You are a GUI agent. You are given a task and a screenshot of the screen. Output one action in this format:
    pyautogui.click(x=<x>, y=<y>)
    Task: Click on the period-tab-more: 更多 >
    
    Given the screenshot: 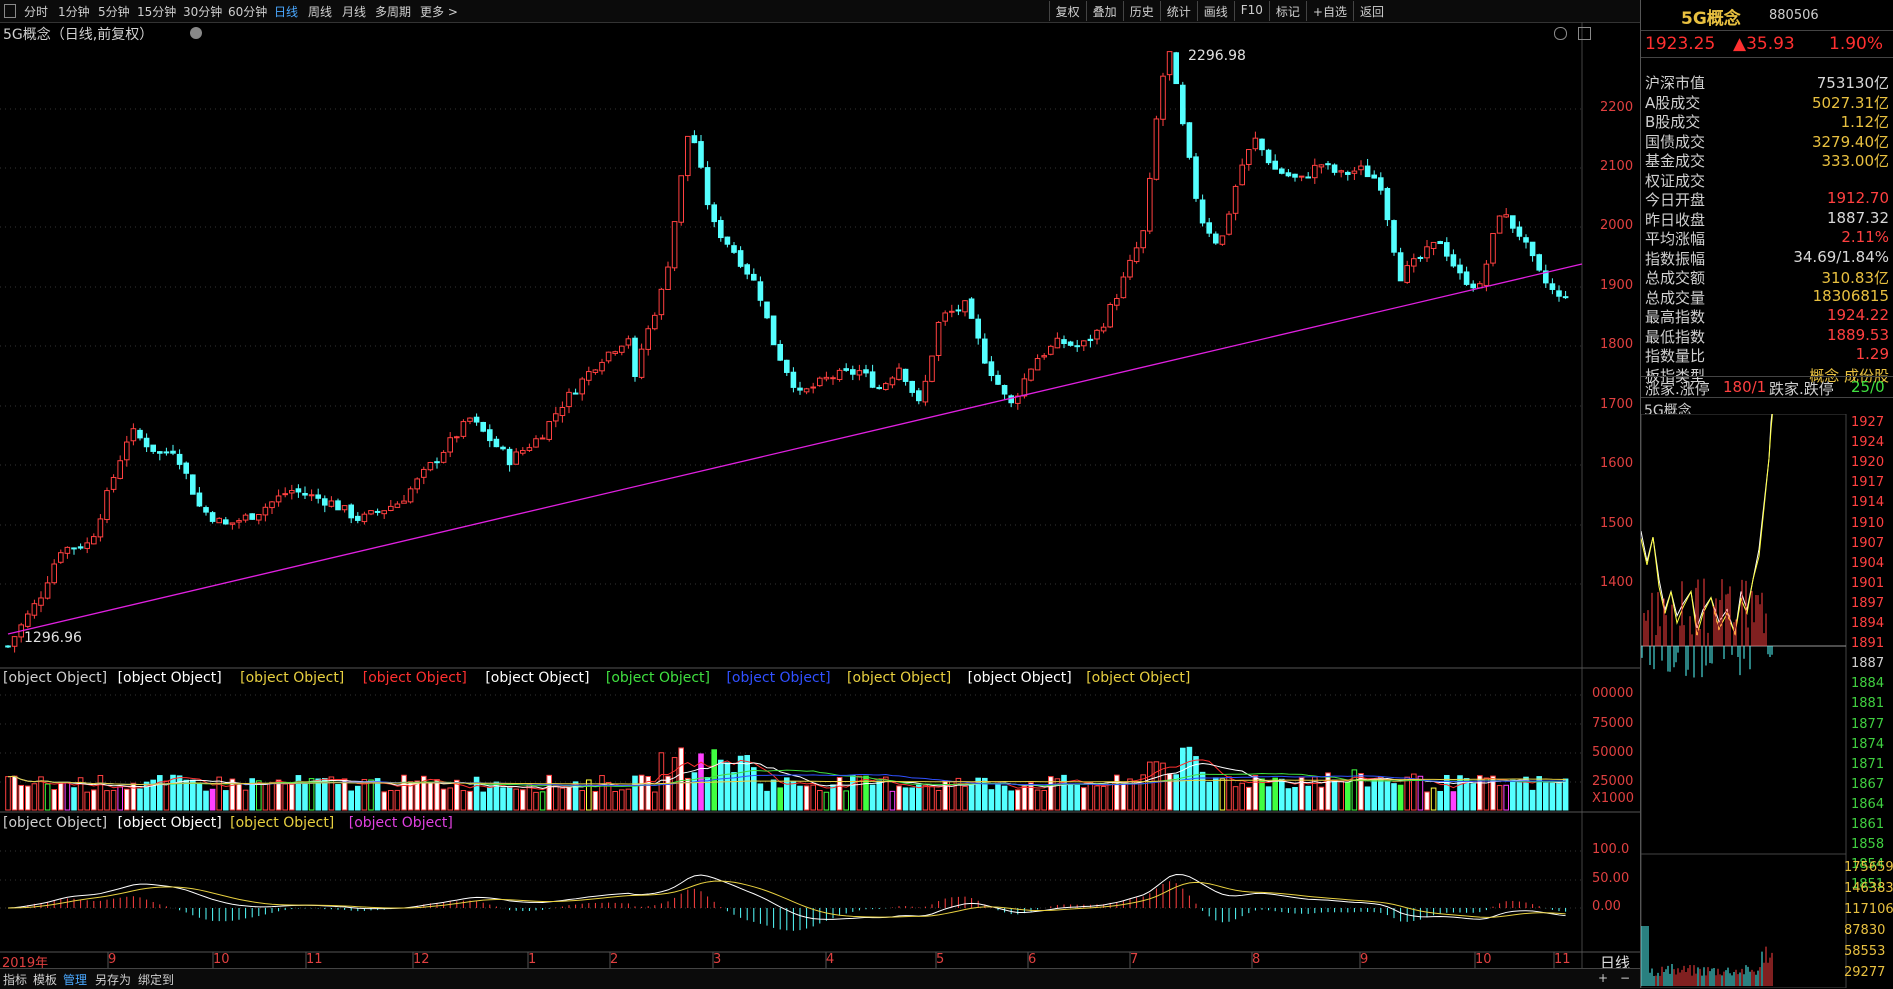 What is the action you would take?
    pyautogui.click(x=439, y=12)
    